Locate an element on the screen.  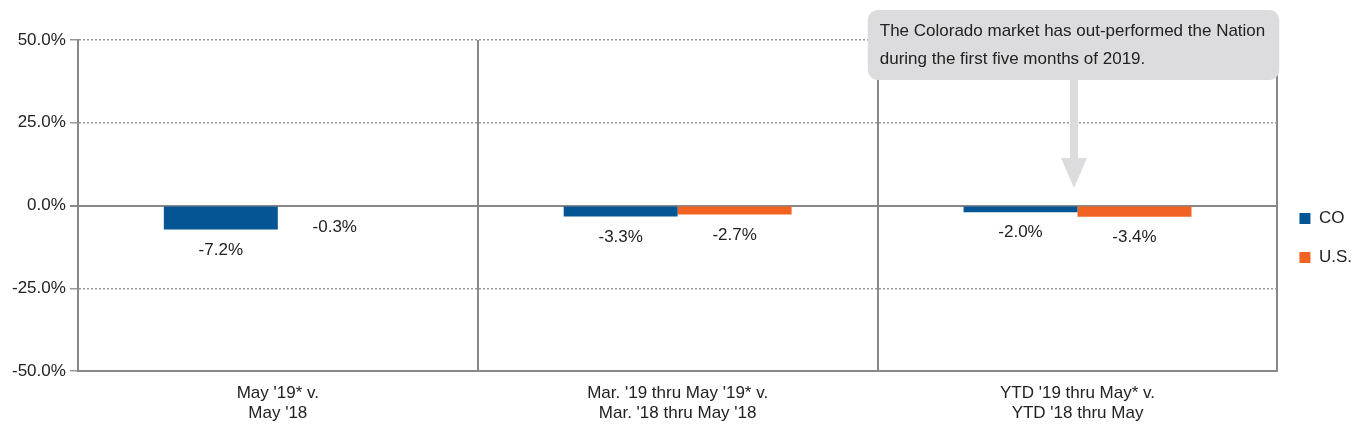
data-label: -7.2% is located at coordinates (221, 249).